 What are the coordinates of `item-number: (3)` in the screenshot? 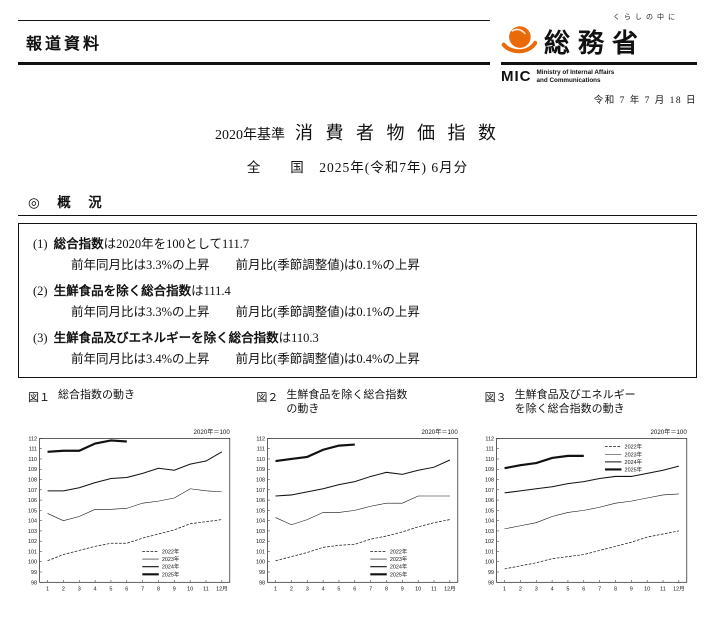 It's located at (40, 338).